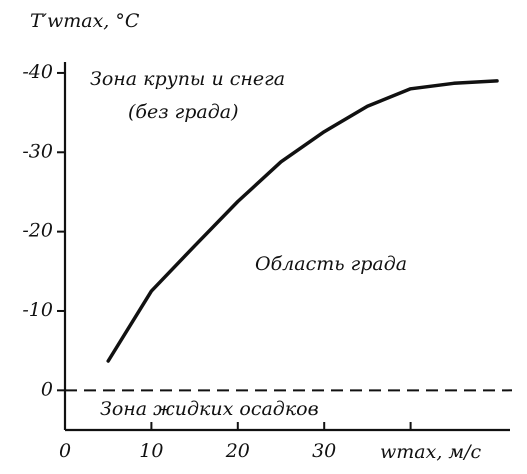 Image resolution: width=527 pixels, height=474 pixels. I want to click on y-tick-label: -30, so click(37, 151).